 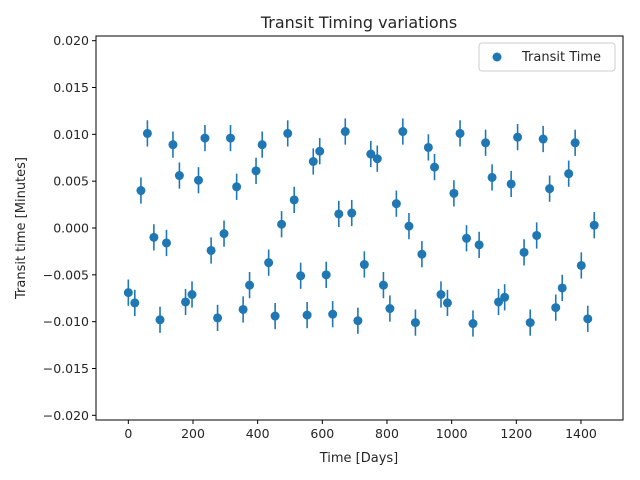 What do you see at coordinates (71, 40) in the screenshot?
I see `y-tick-label: 0.020` at bounding box center [71, 40].